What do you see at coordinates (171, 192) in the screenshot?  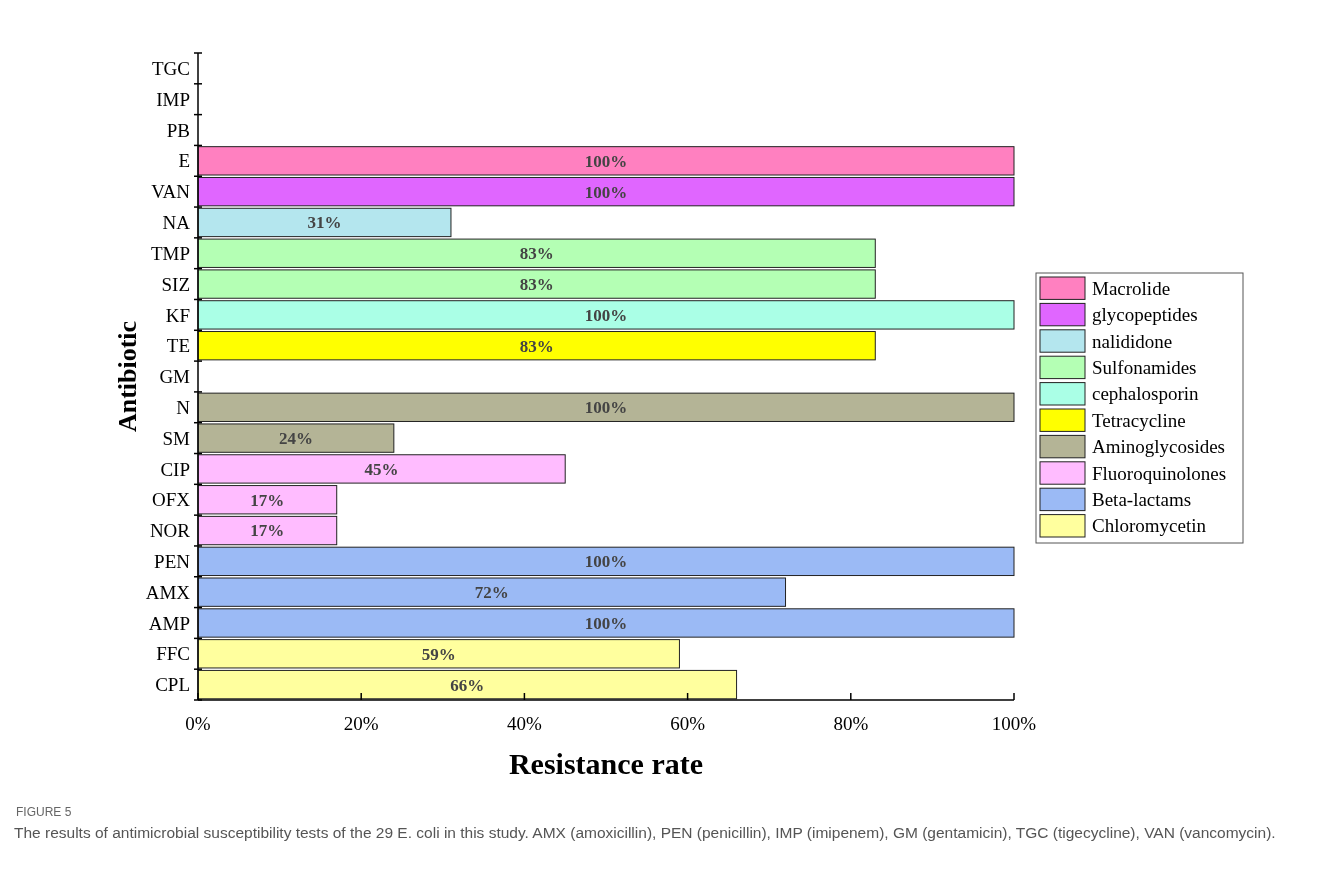 I see `y-tick-label: VAN` at bounding box center [171, 192].